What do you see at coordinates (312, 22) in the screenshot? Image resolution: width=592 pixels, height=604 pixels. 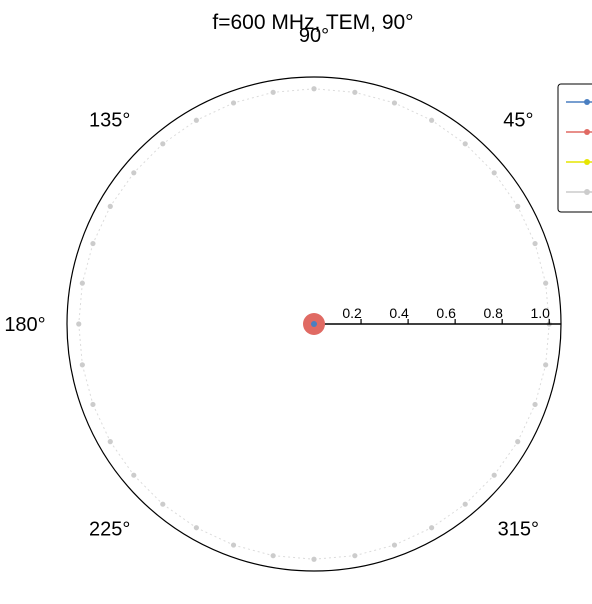 I see `chart-title: f=600 MHz, TEM, 90°` at bounding box center [312, 22].